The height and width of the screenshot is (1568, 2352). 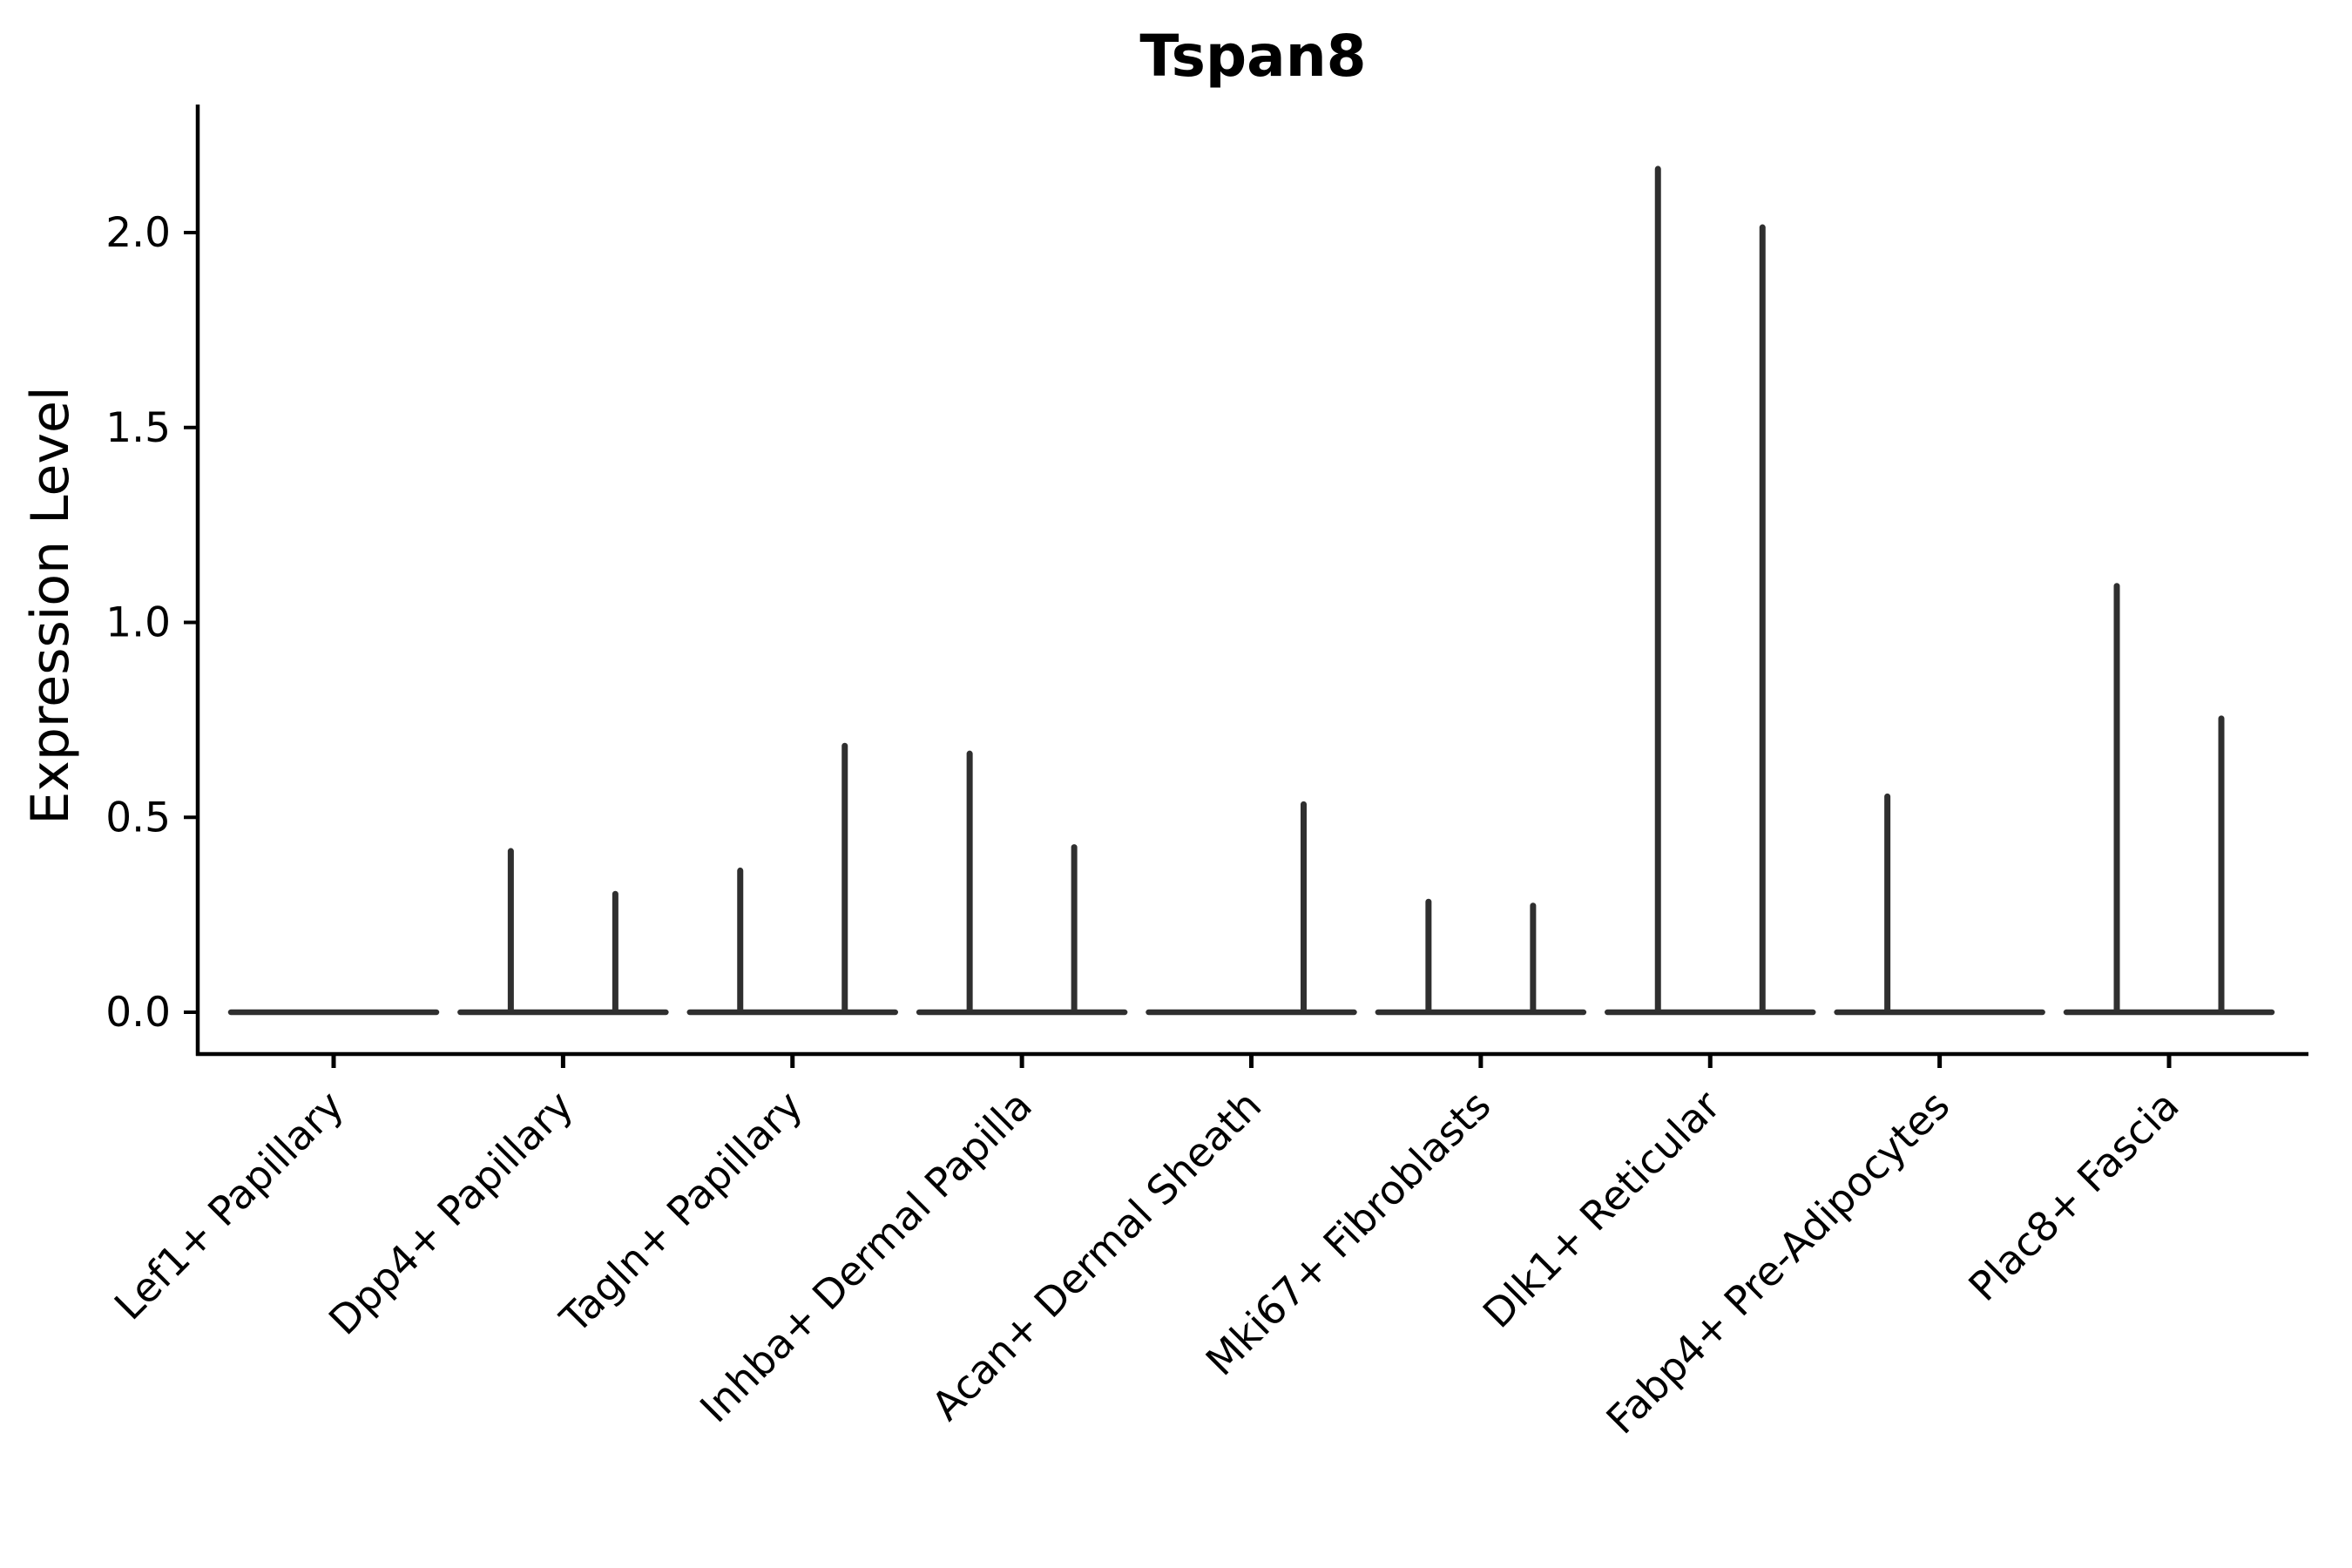 I want to click on y-tick-label: 1.5, so click(x=138, y=428).